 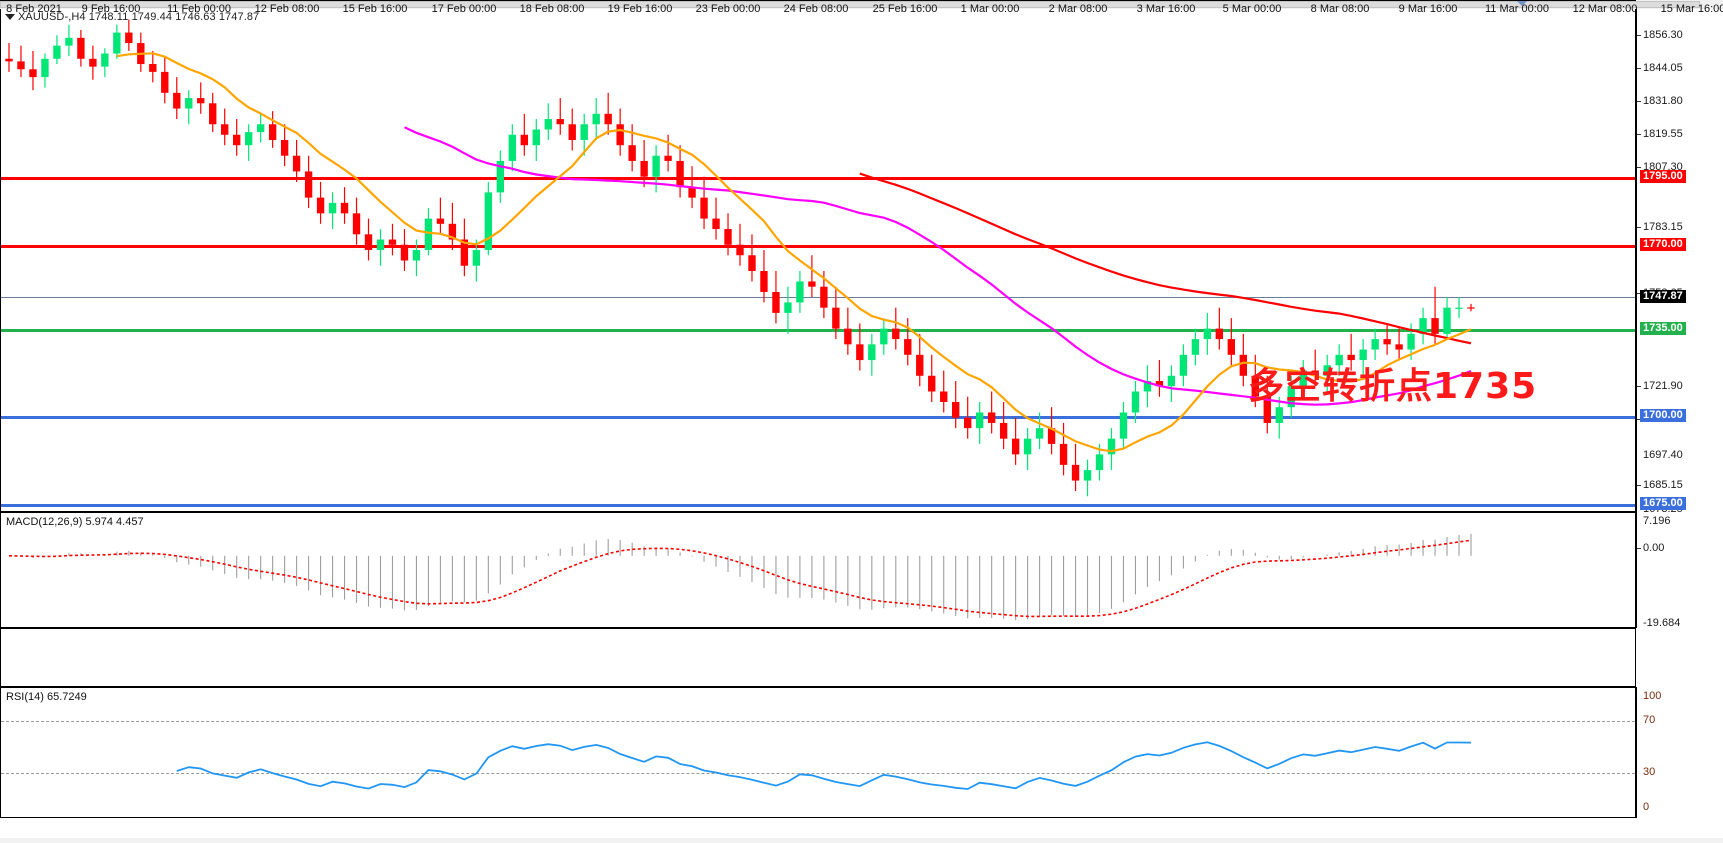 What do you see at coordinates (1663, 176) in the screenshot?
I see `price-label-1795: 1795.00` at bounding box center [1663, 176].